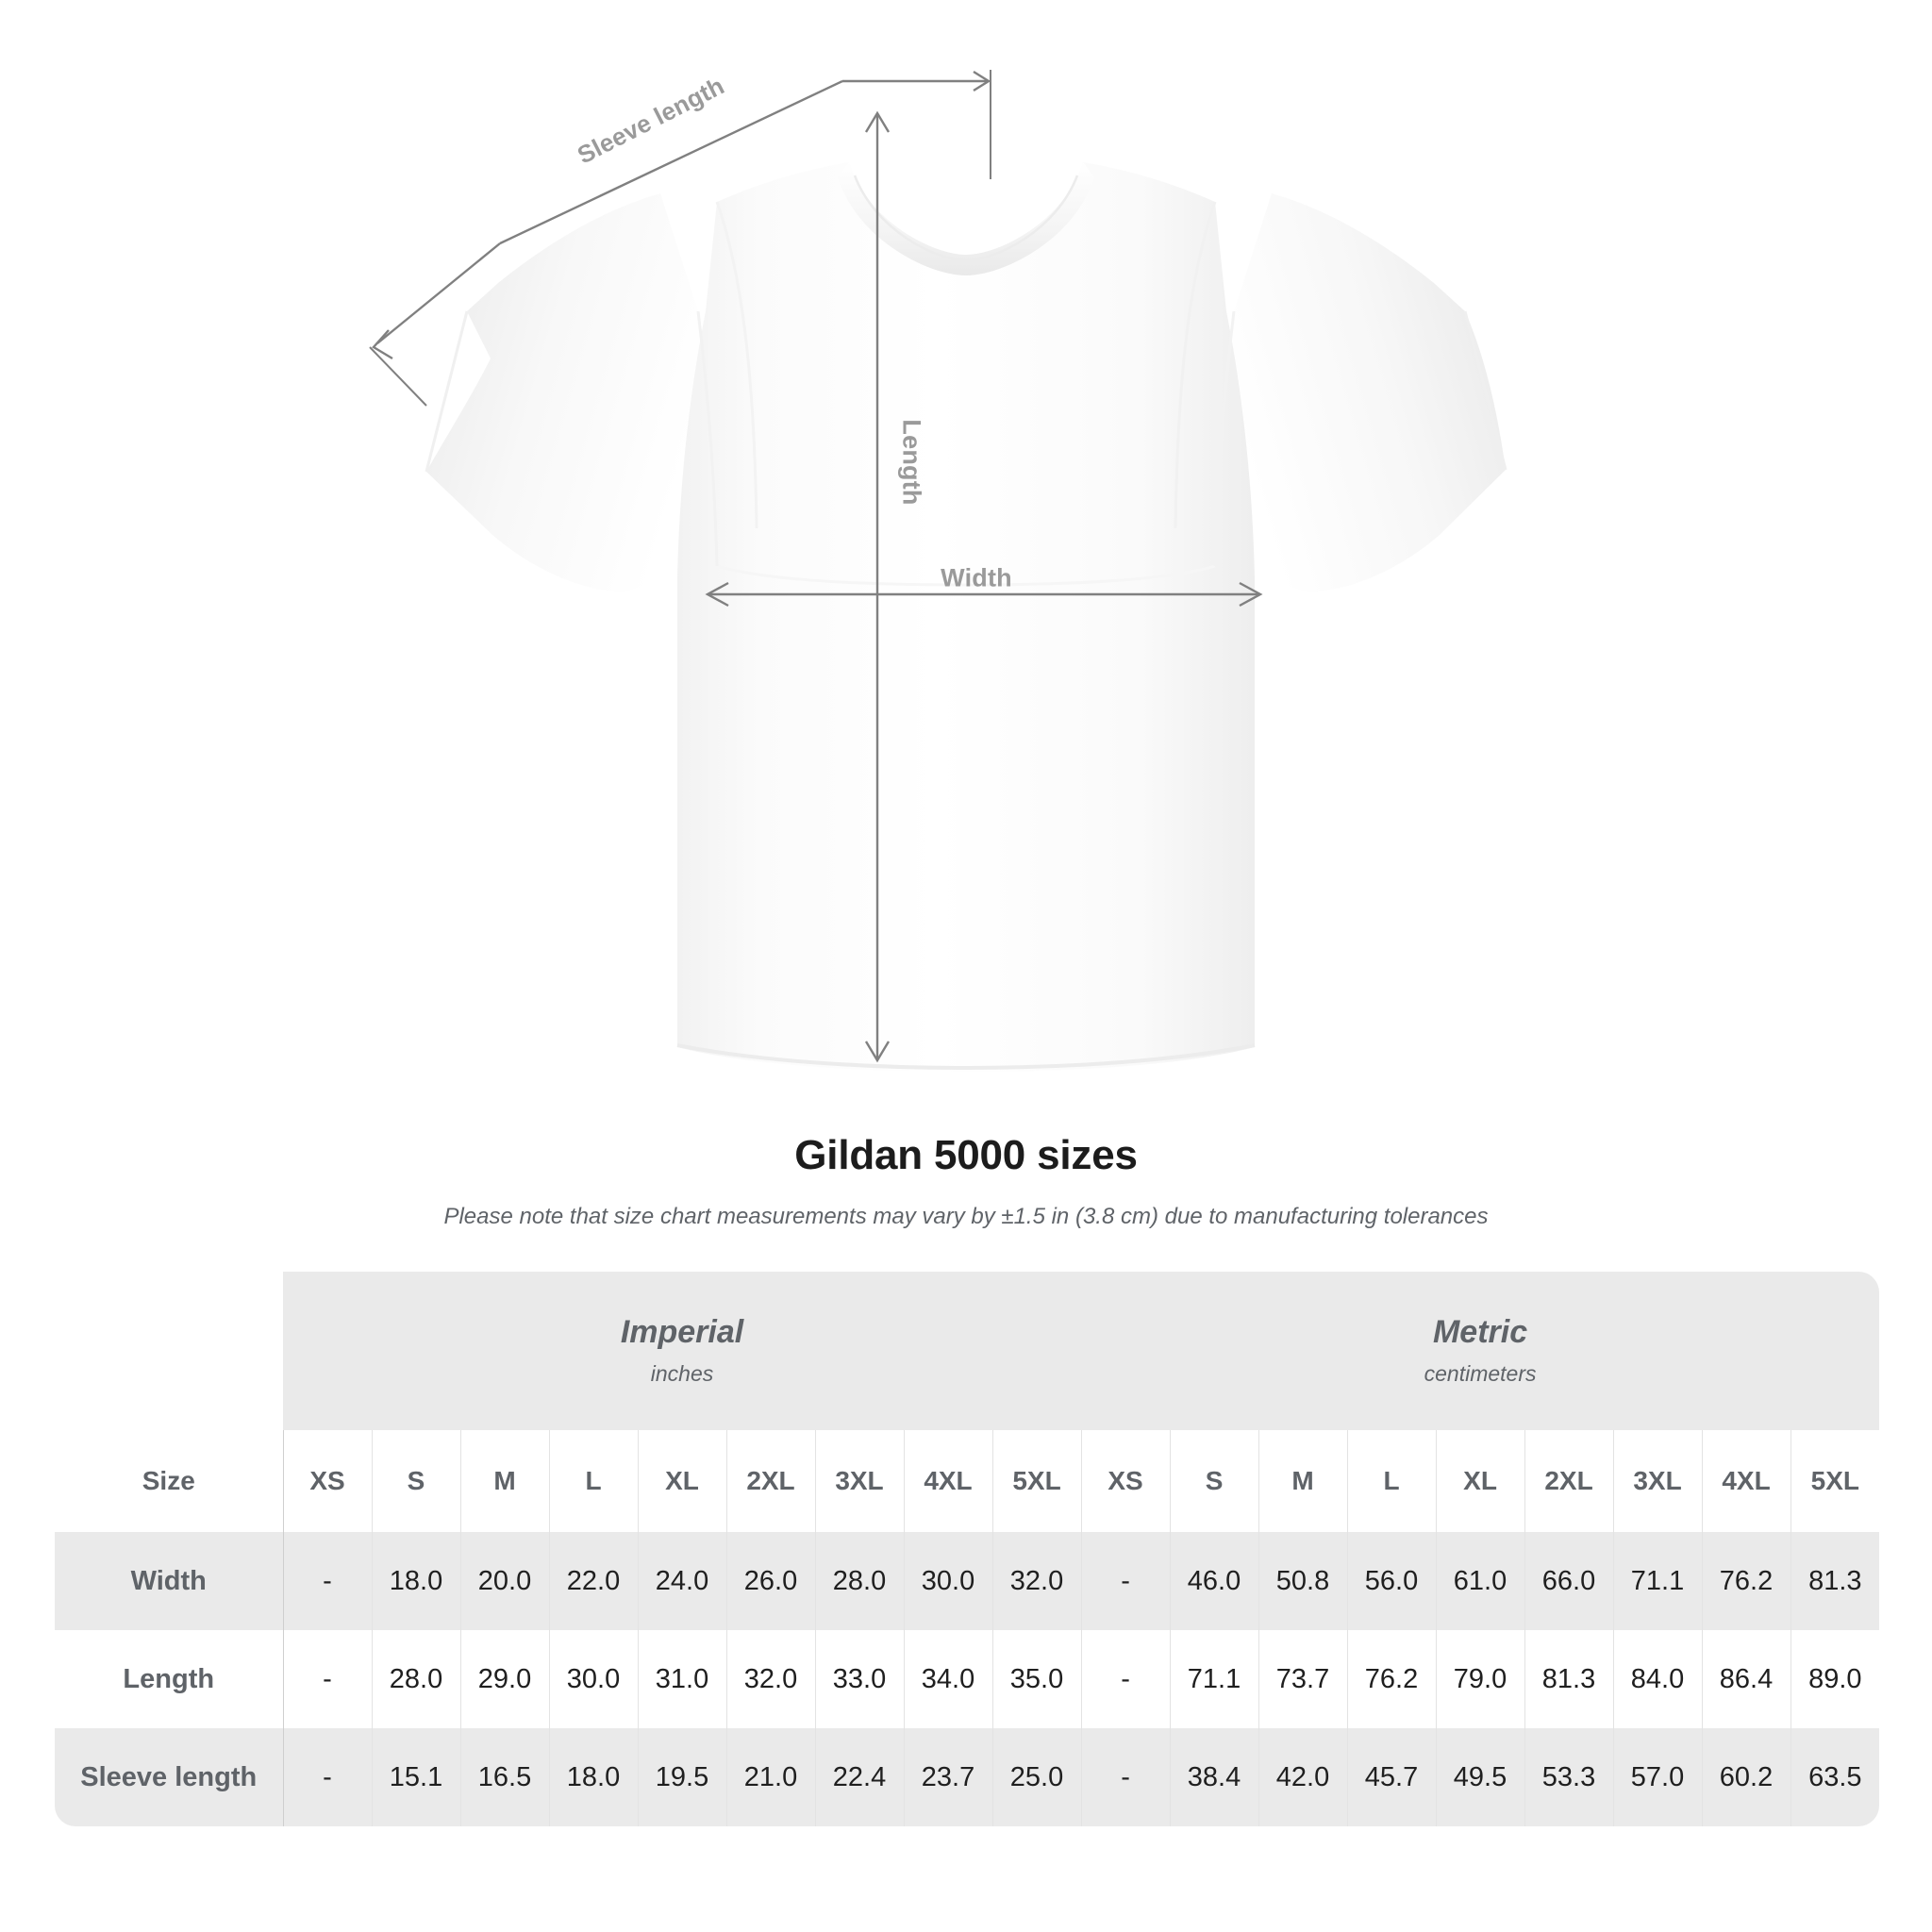 The image size is (1932, 1932). I want to click on cell-sleeve-metric-2xl: 53.3, so click(1569, 1777).